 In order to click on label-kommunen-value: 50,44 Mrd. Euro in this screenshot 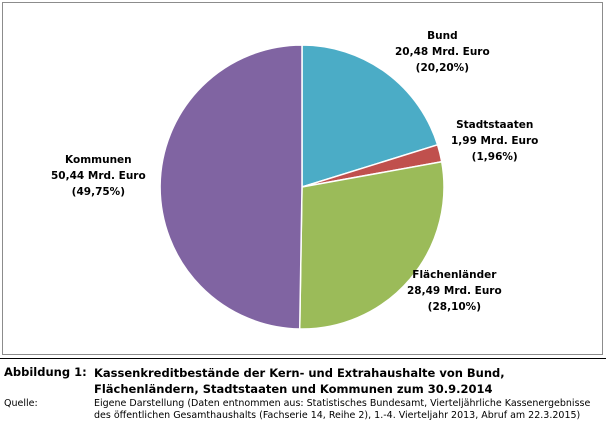, I will do `click(98, 176)`.